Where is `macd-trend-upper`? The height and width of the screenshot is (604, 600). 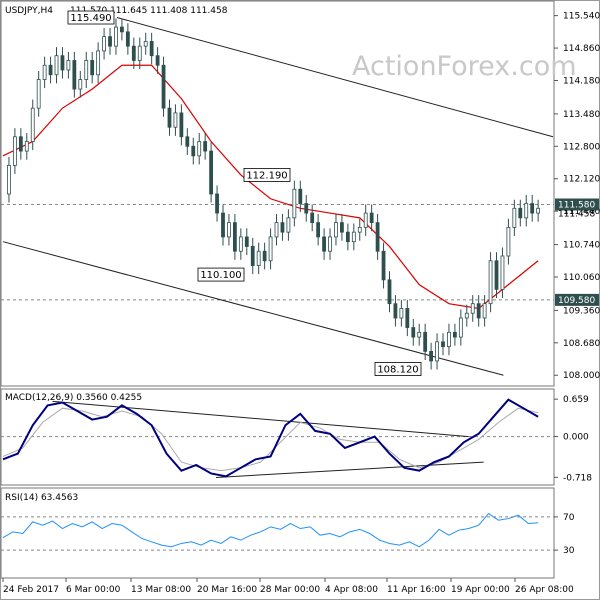 macd-trend-upper is located at coordinates (260, 419).